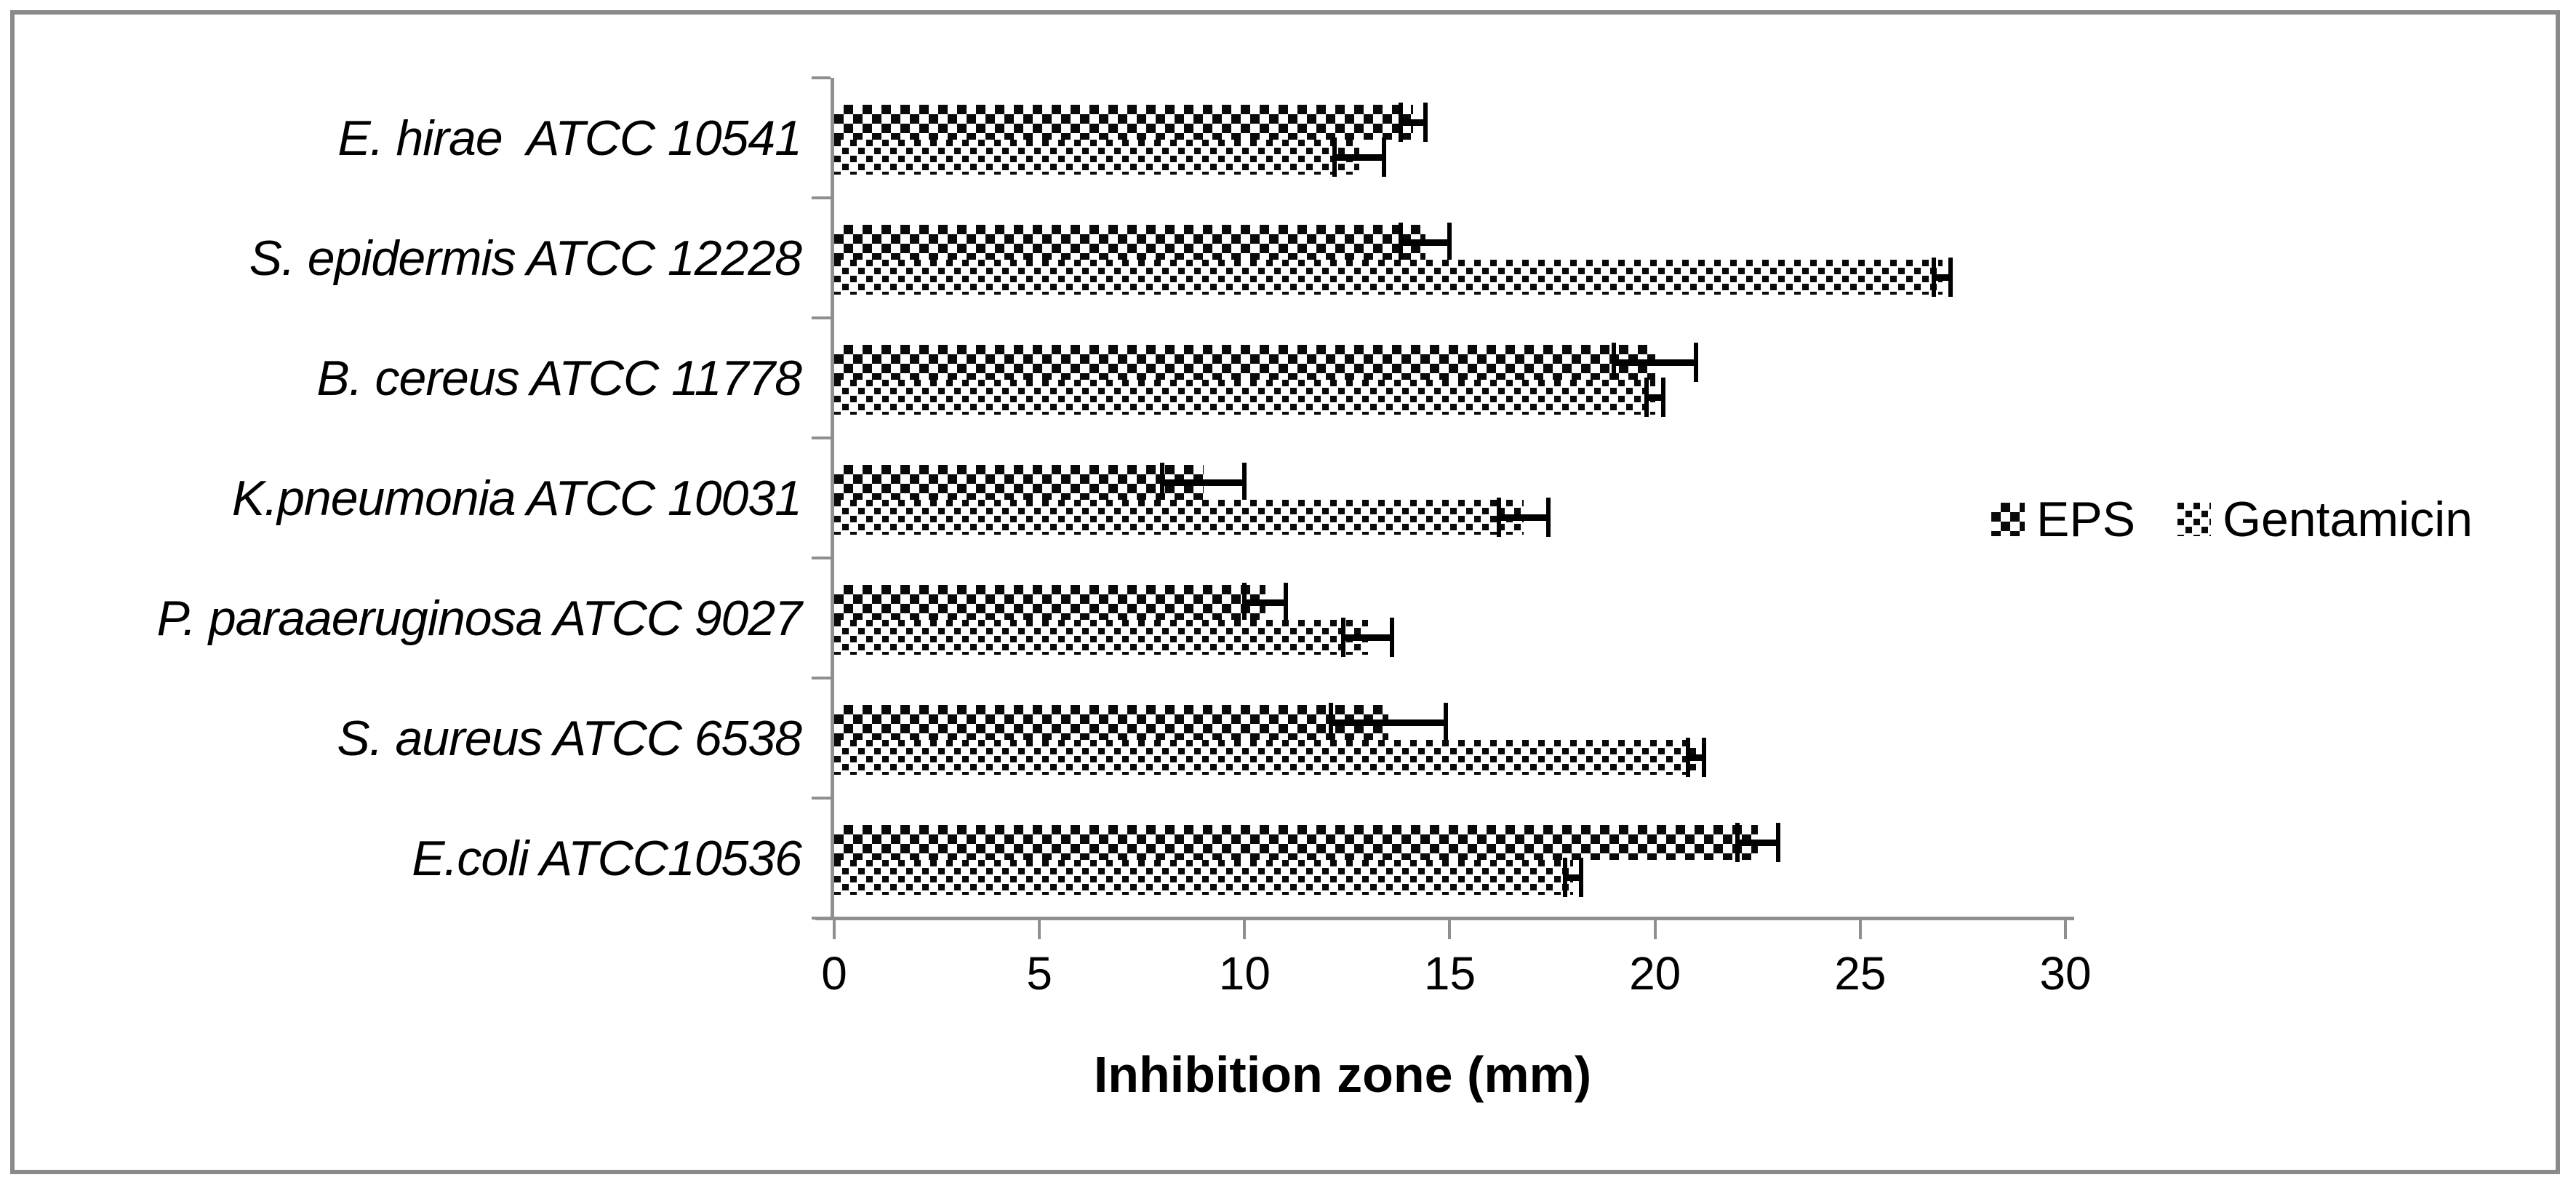  I want to click on legend-item-eps: EPS, so click(2063, 519).